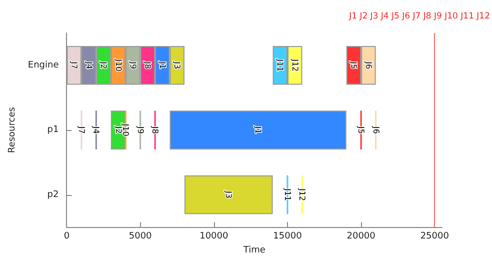  I want to click on y-tick-label: p1, so click(53, 130).